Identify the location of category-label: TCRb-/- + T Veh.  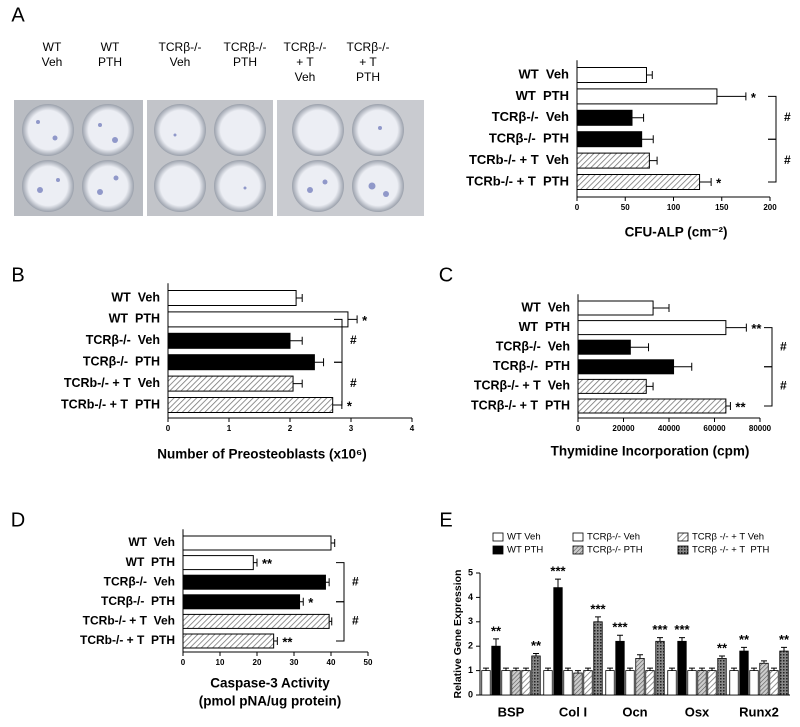
(112, 383).